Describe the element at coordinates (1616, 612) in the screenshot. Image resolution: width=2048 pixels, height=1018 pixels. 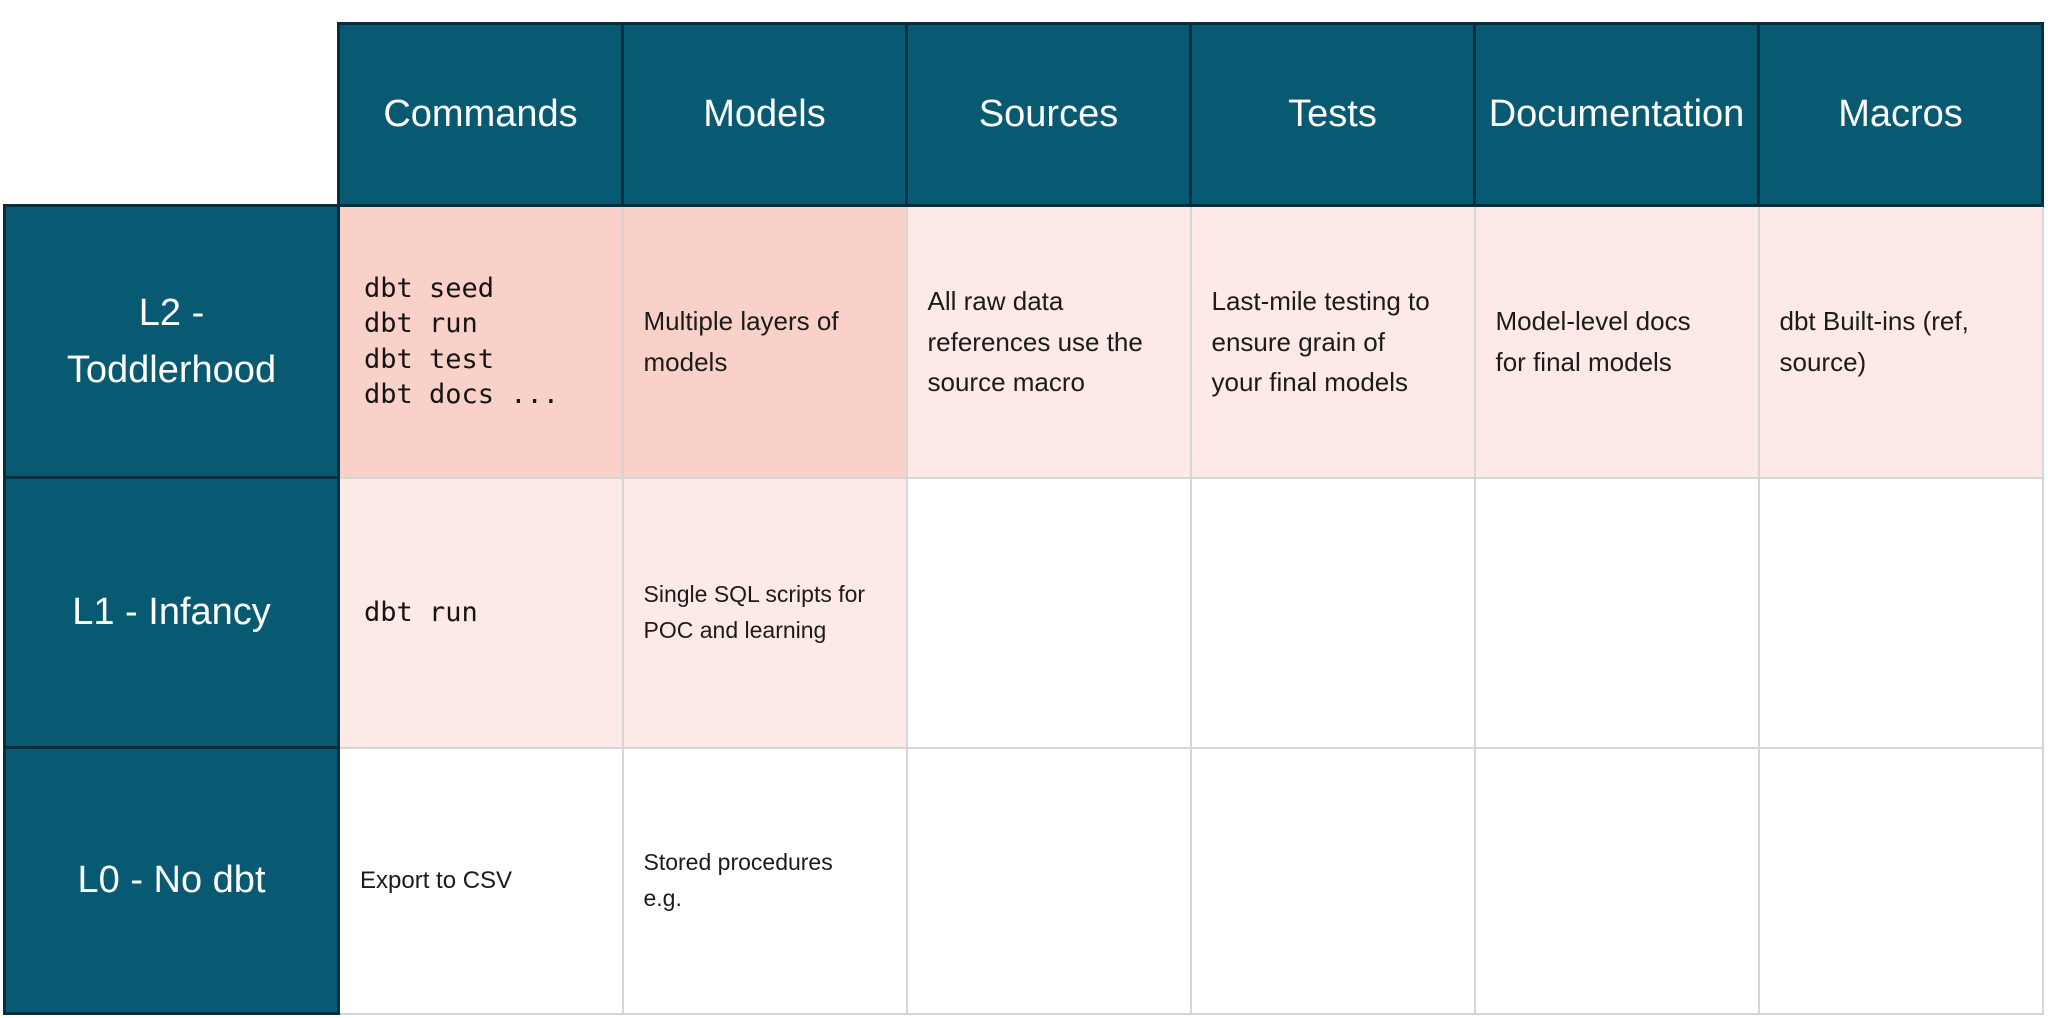
I see `cell-l1-documentation` at that location.